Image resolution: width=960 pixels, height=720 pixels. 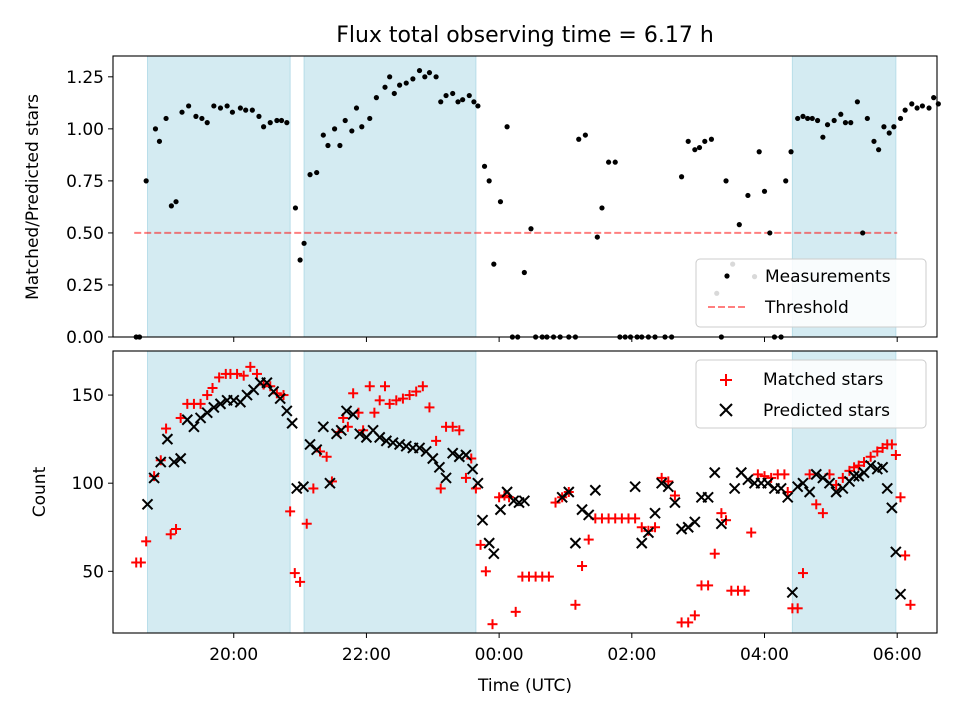 What do you see at coordinates (85, 78) in the screenshot?
I see `top-y-tick-label: 1.25` at bounding box center [85, 78].